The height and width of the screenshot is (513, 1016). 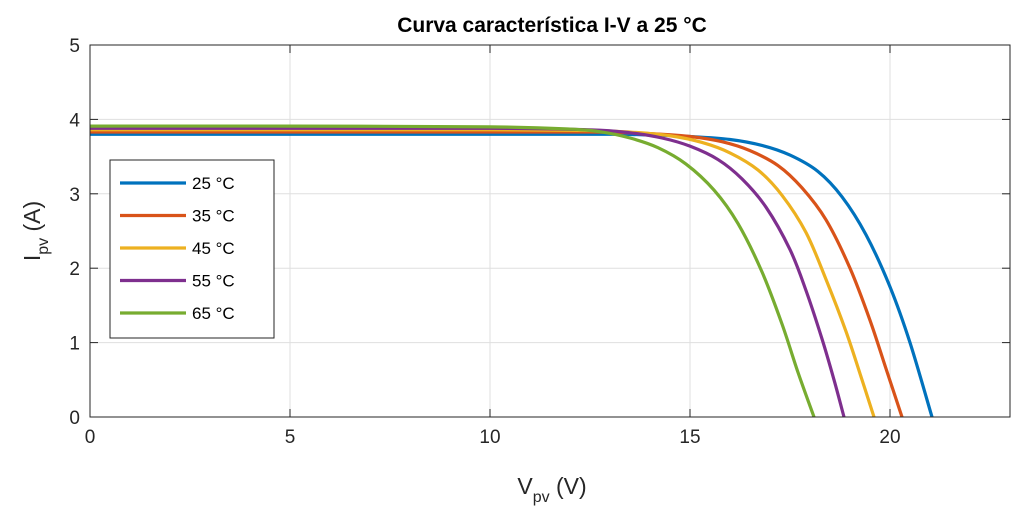 What do you see at coordinates (32, 219) in the screenshot?
I see `y-axis-label-unit: (A)` at bounding box center [32, 219].